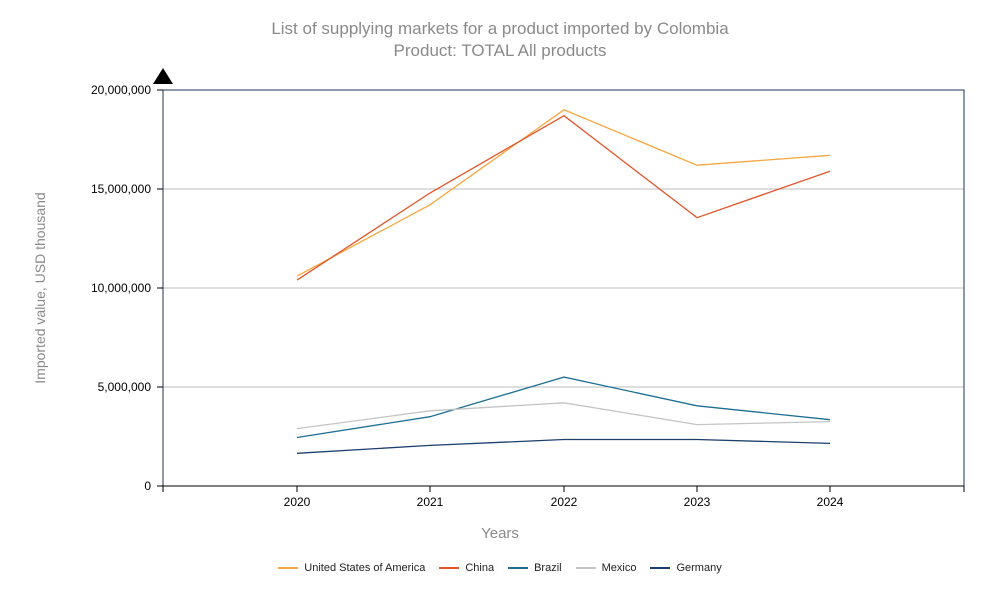 The height and width of the screenshot is (600, 1000). I want to click on x-tick-label: 2020, so click(297, 502).